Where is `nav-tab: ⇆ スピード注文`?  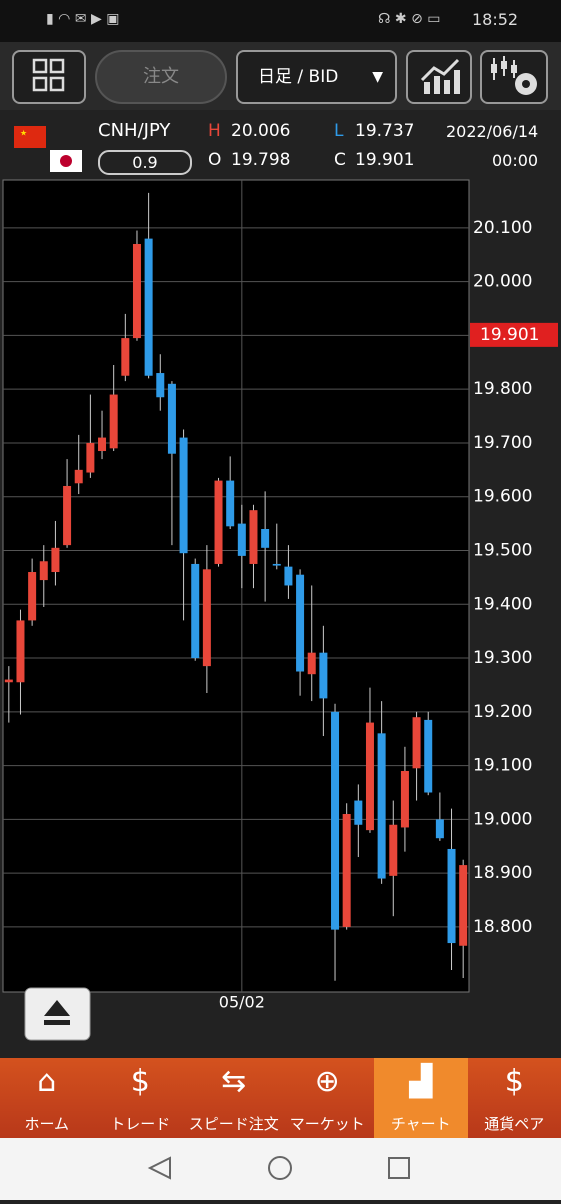 nav-tab: ⇆ スピード注文 is located at coordinates (234, 1098).